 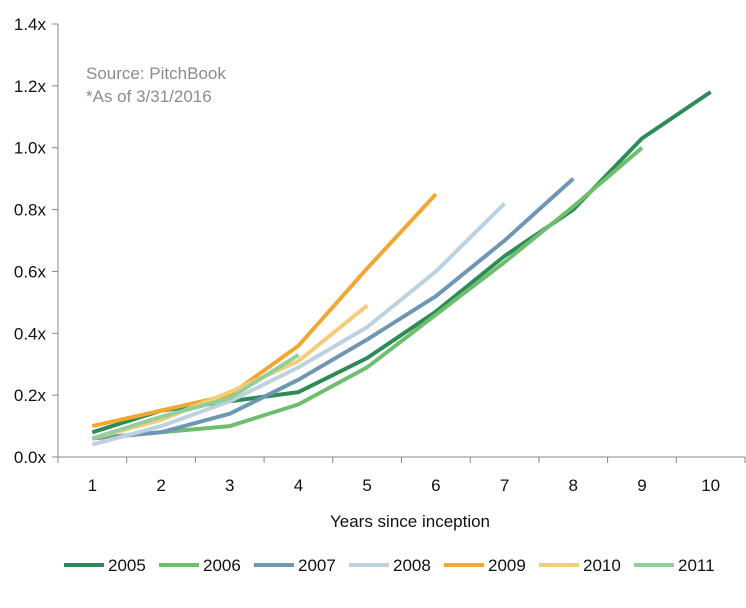 What do you see at coordinates (389, 565) in the screenshot?
I see `legend: 2005 2006 2007 2008 2009 2010 2011` at bounding box center [389, 565].